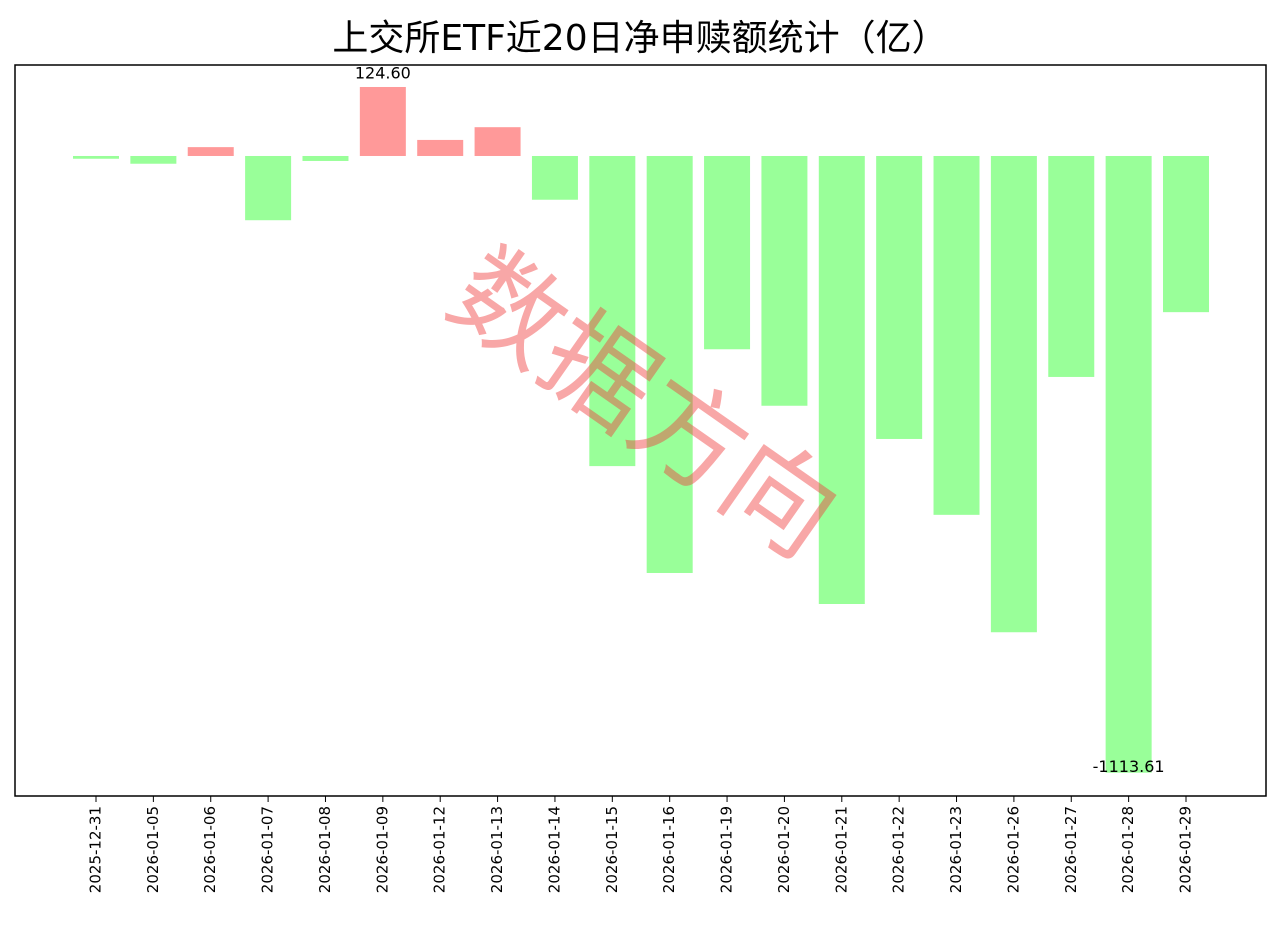  Describe the element at coordinates (1128, 849) in the screenshot. I see `x-tick-label: 2026-01-28` at that location.